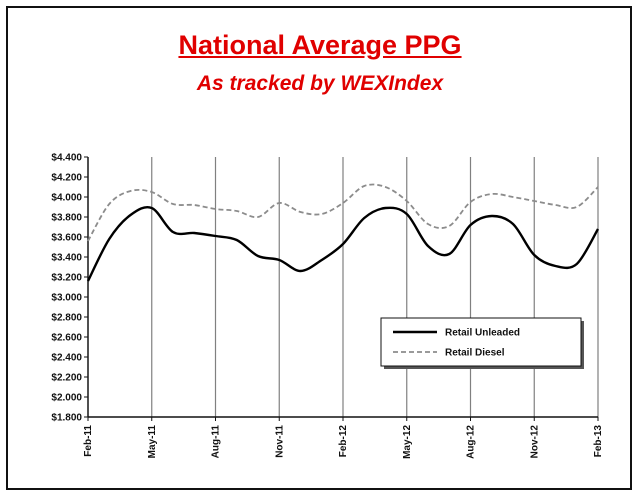  I want to click on y-tick-label: $4.400, so click(66, 158).